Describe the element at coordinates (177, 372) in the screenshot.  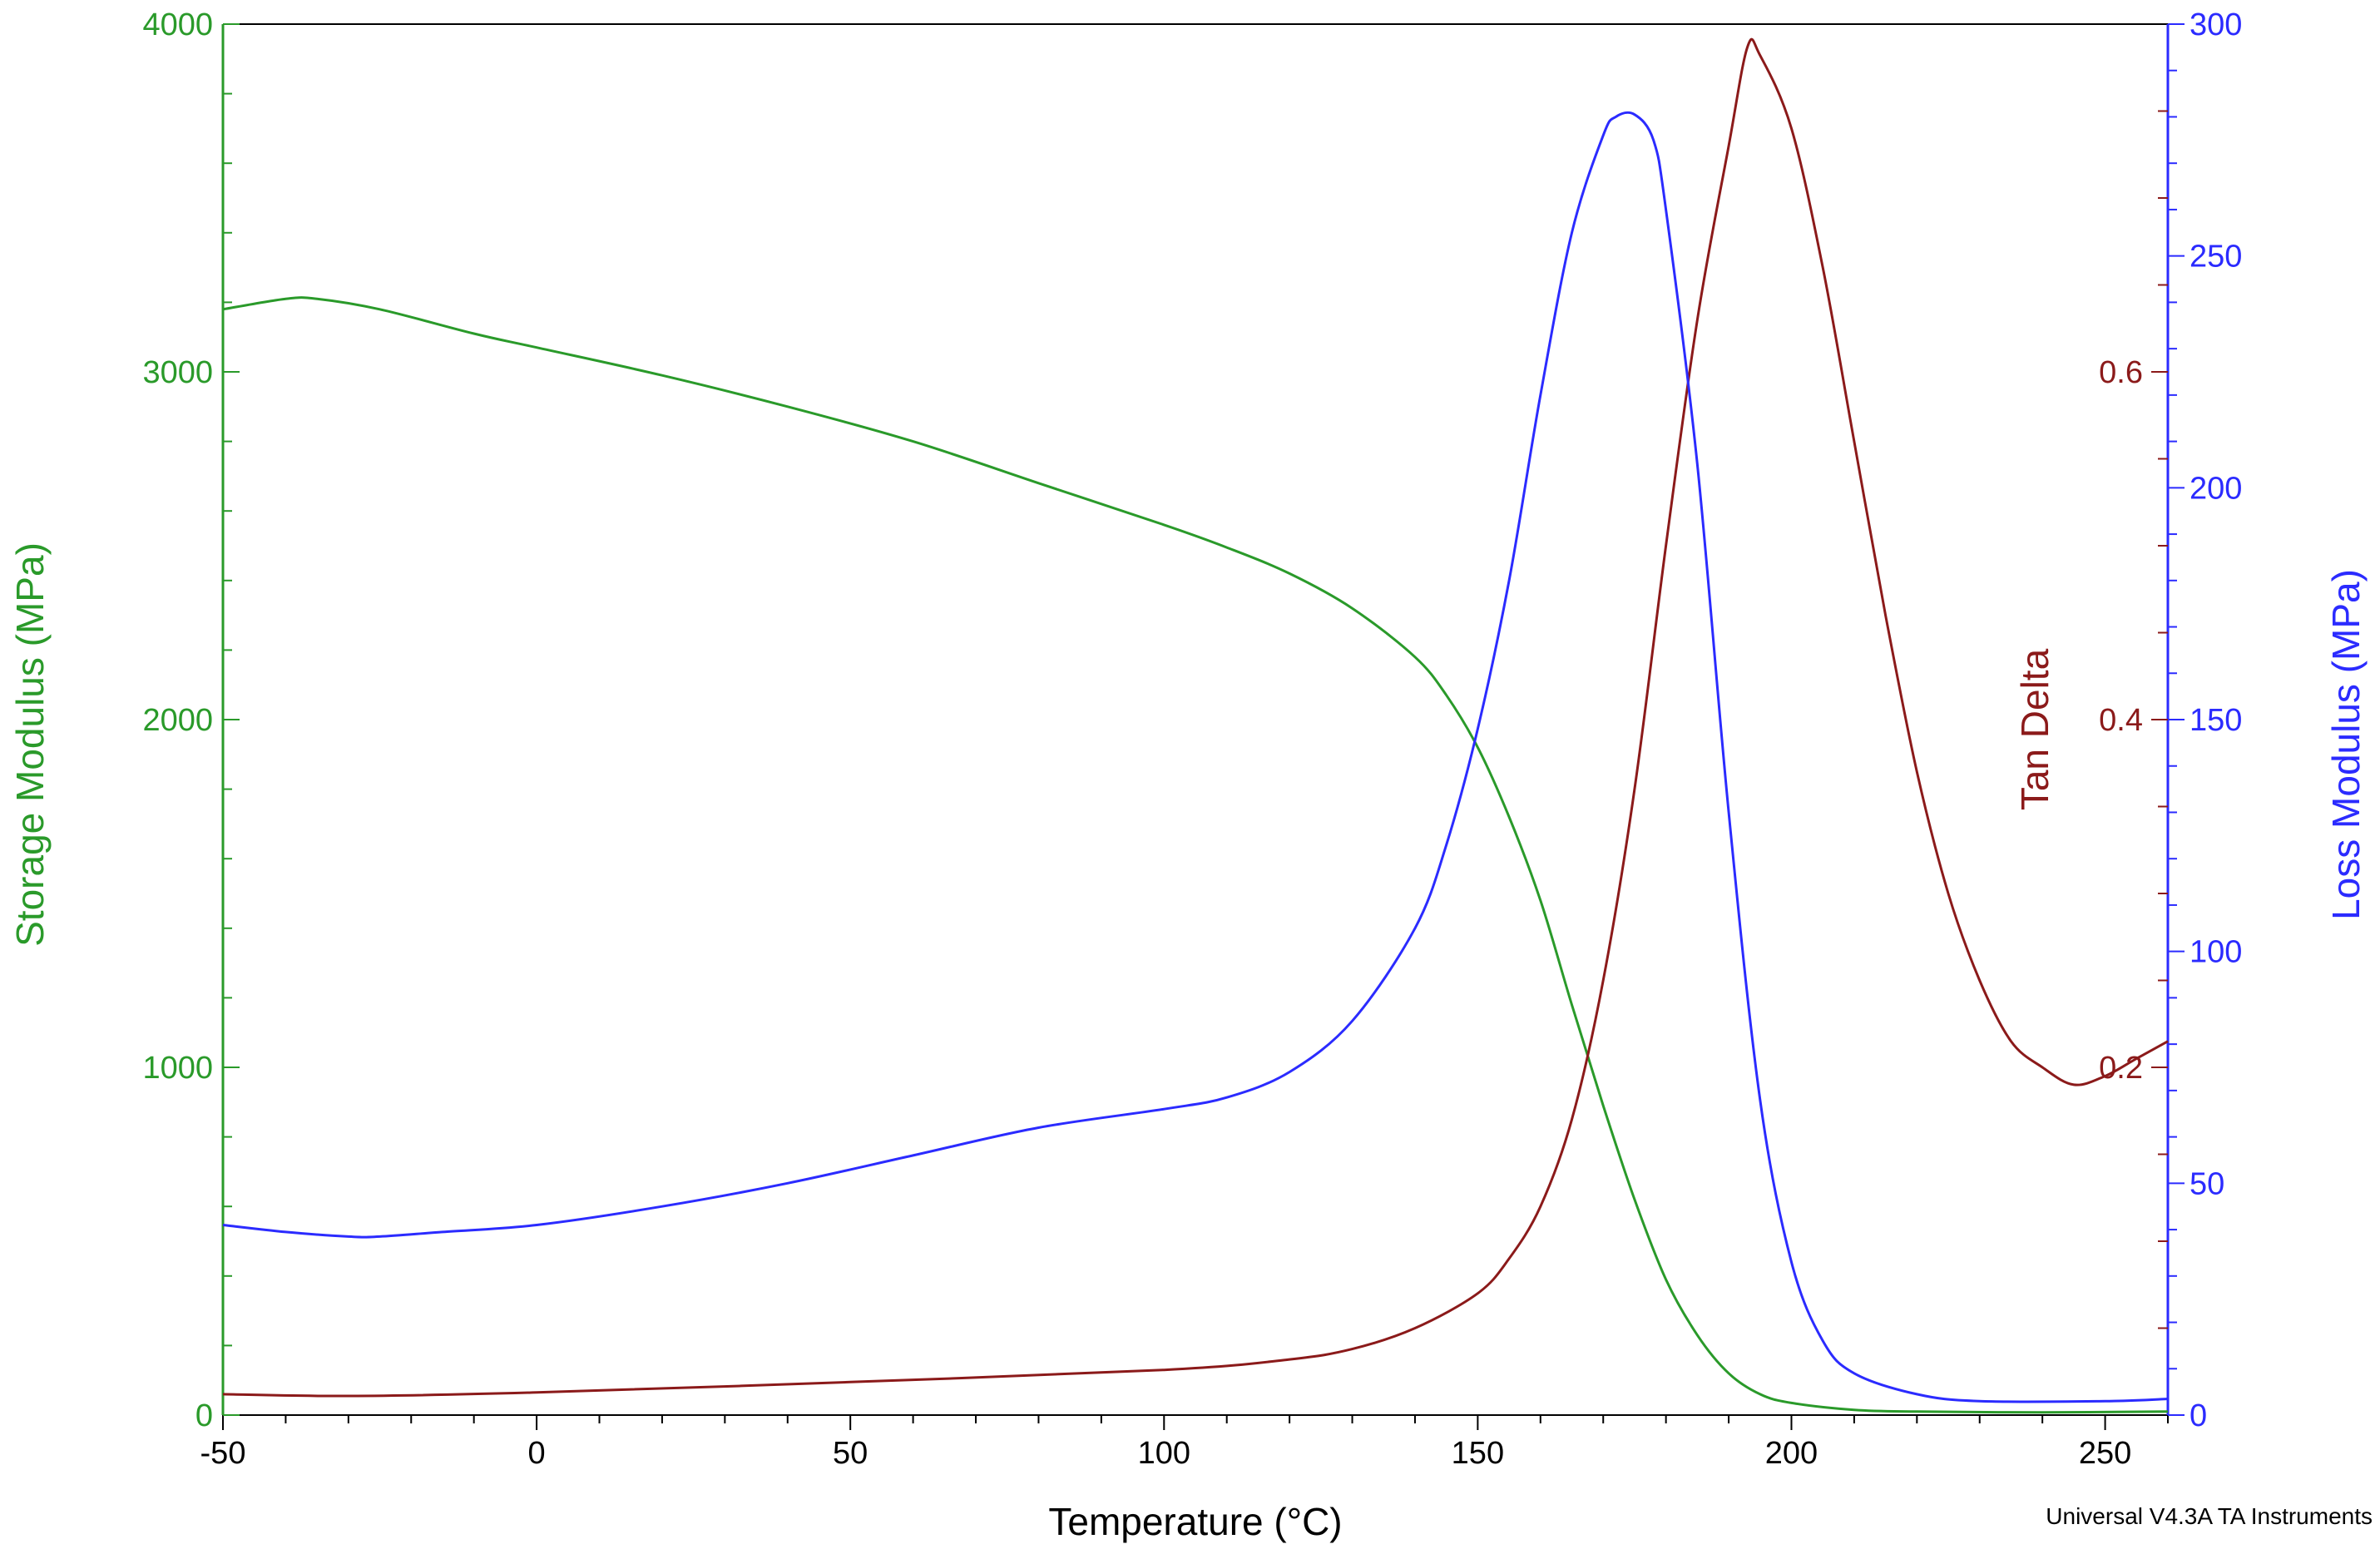
I see `storage-tick-label: 3000` at that location.